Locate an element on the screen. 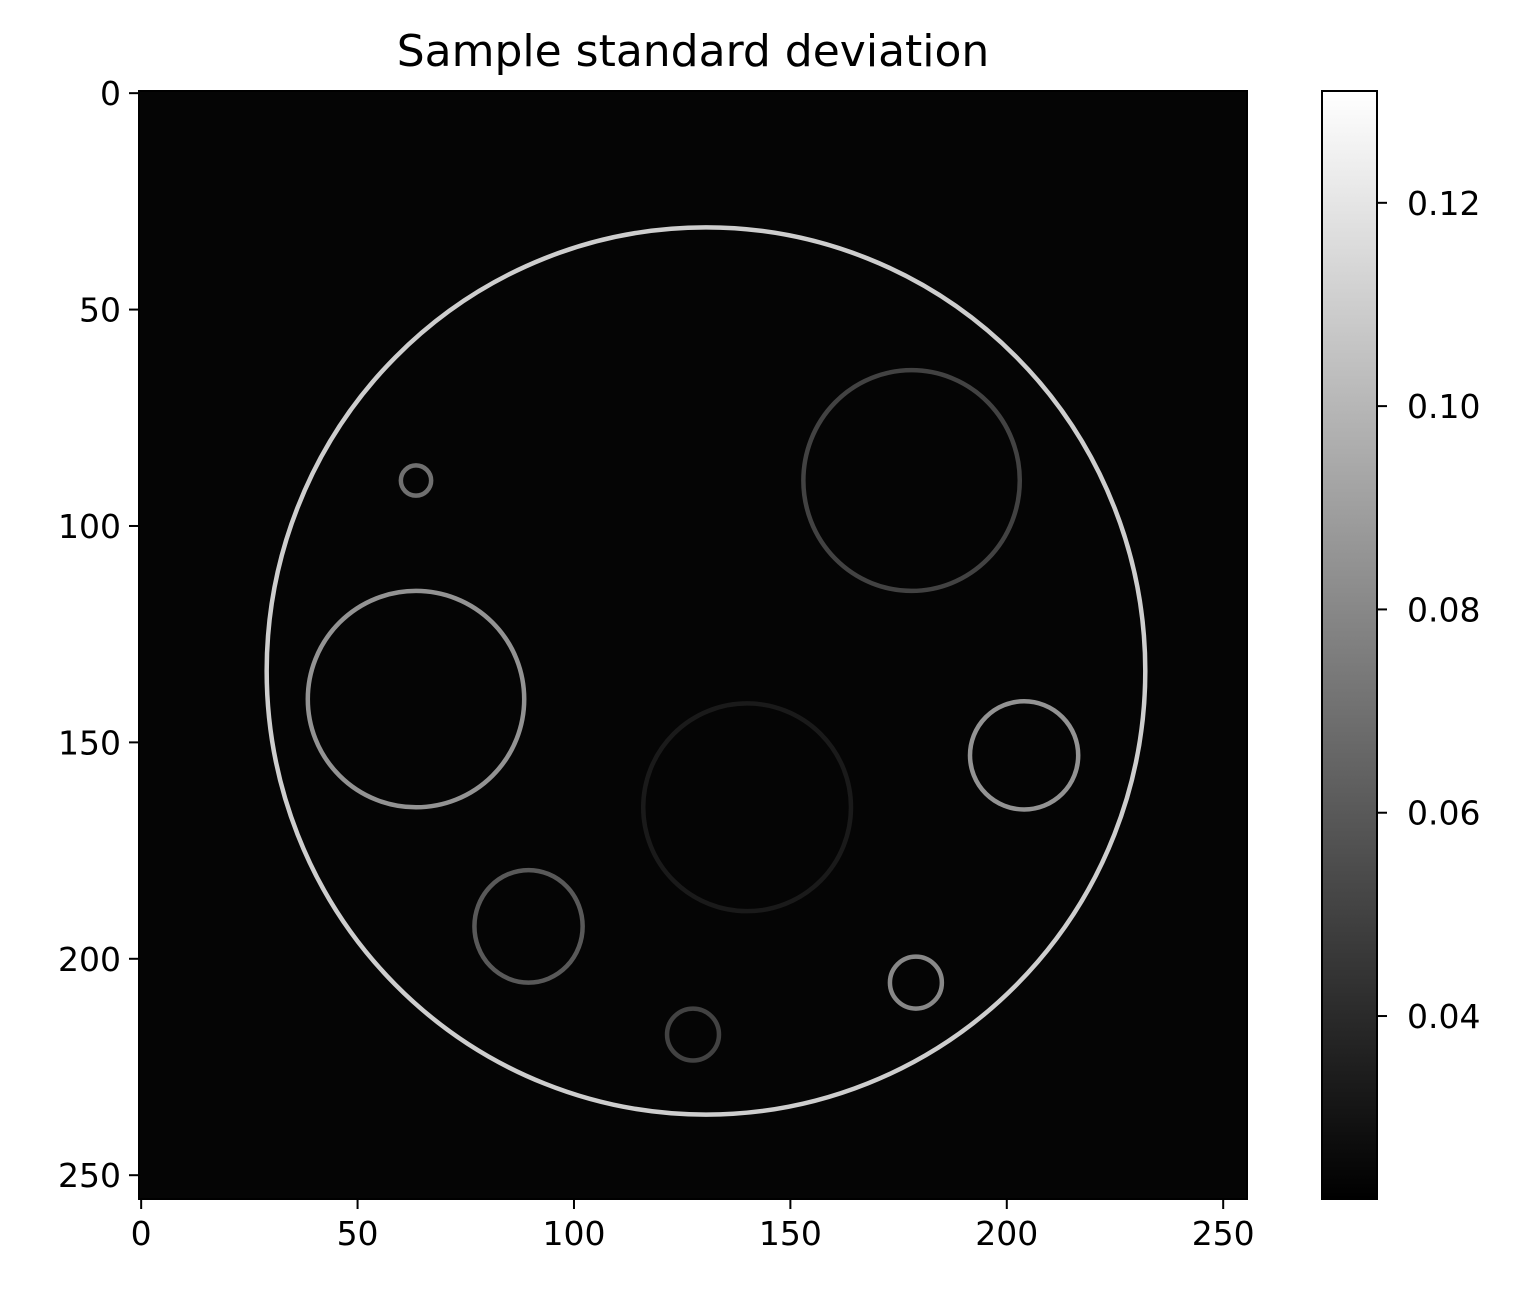  ring-right-medium is located at coordinates (1024, 755).